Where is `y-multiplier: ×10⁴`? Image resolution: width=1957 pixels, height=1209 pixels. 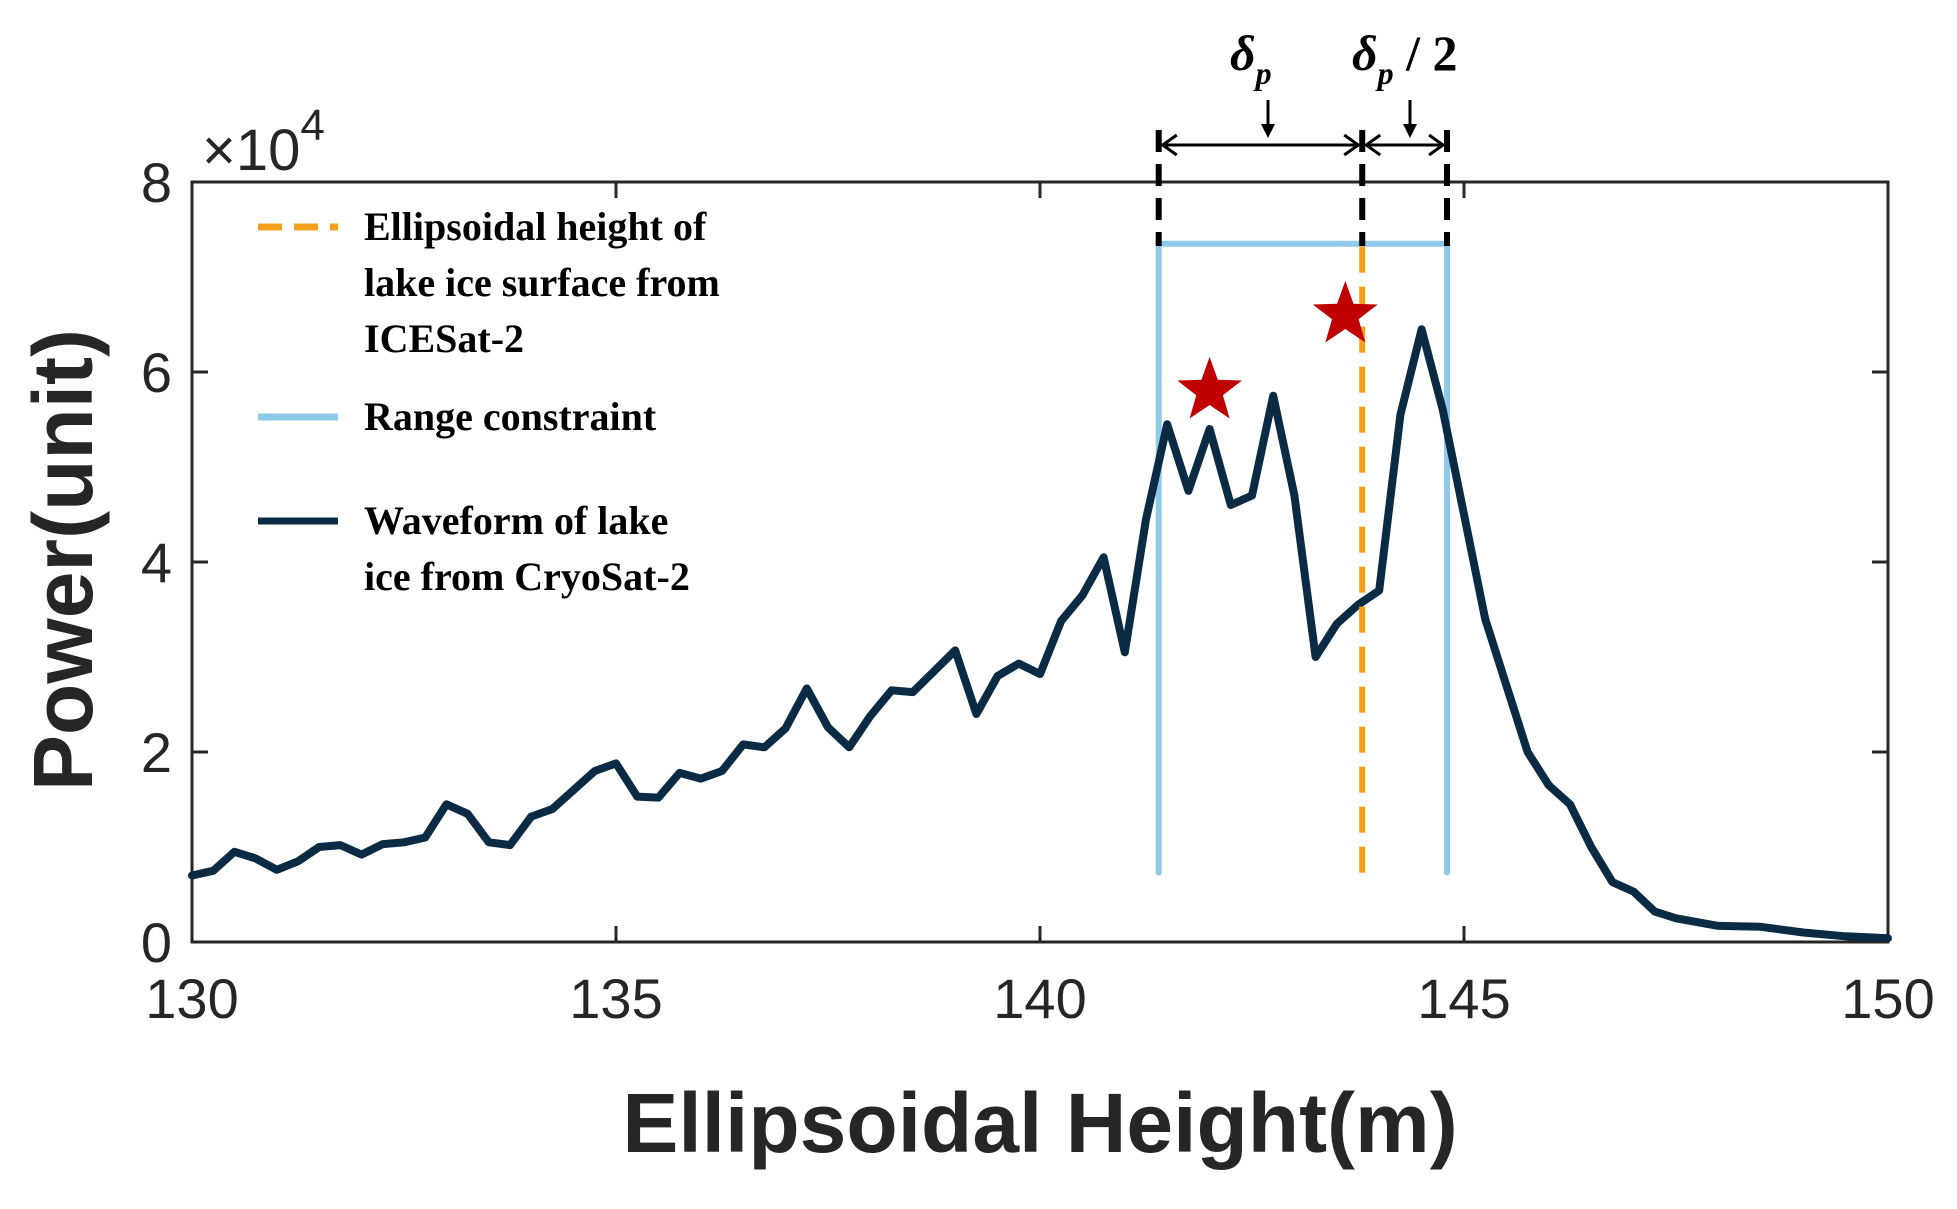 y-multiplier: ×10⁴ is located at coordinates (263, 142).